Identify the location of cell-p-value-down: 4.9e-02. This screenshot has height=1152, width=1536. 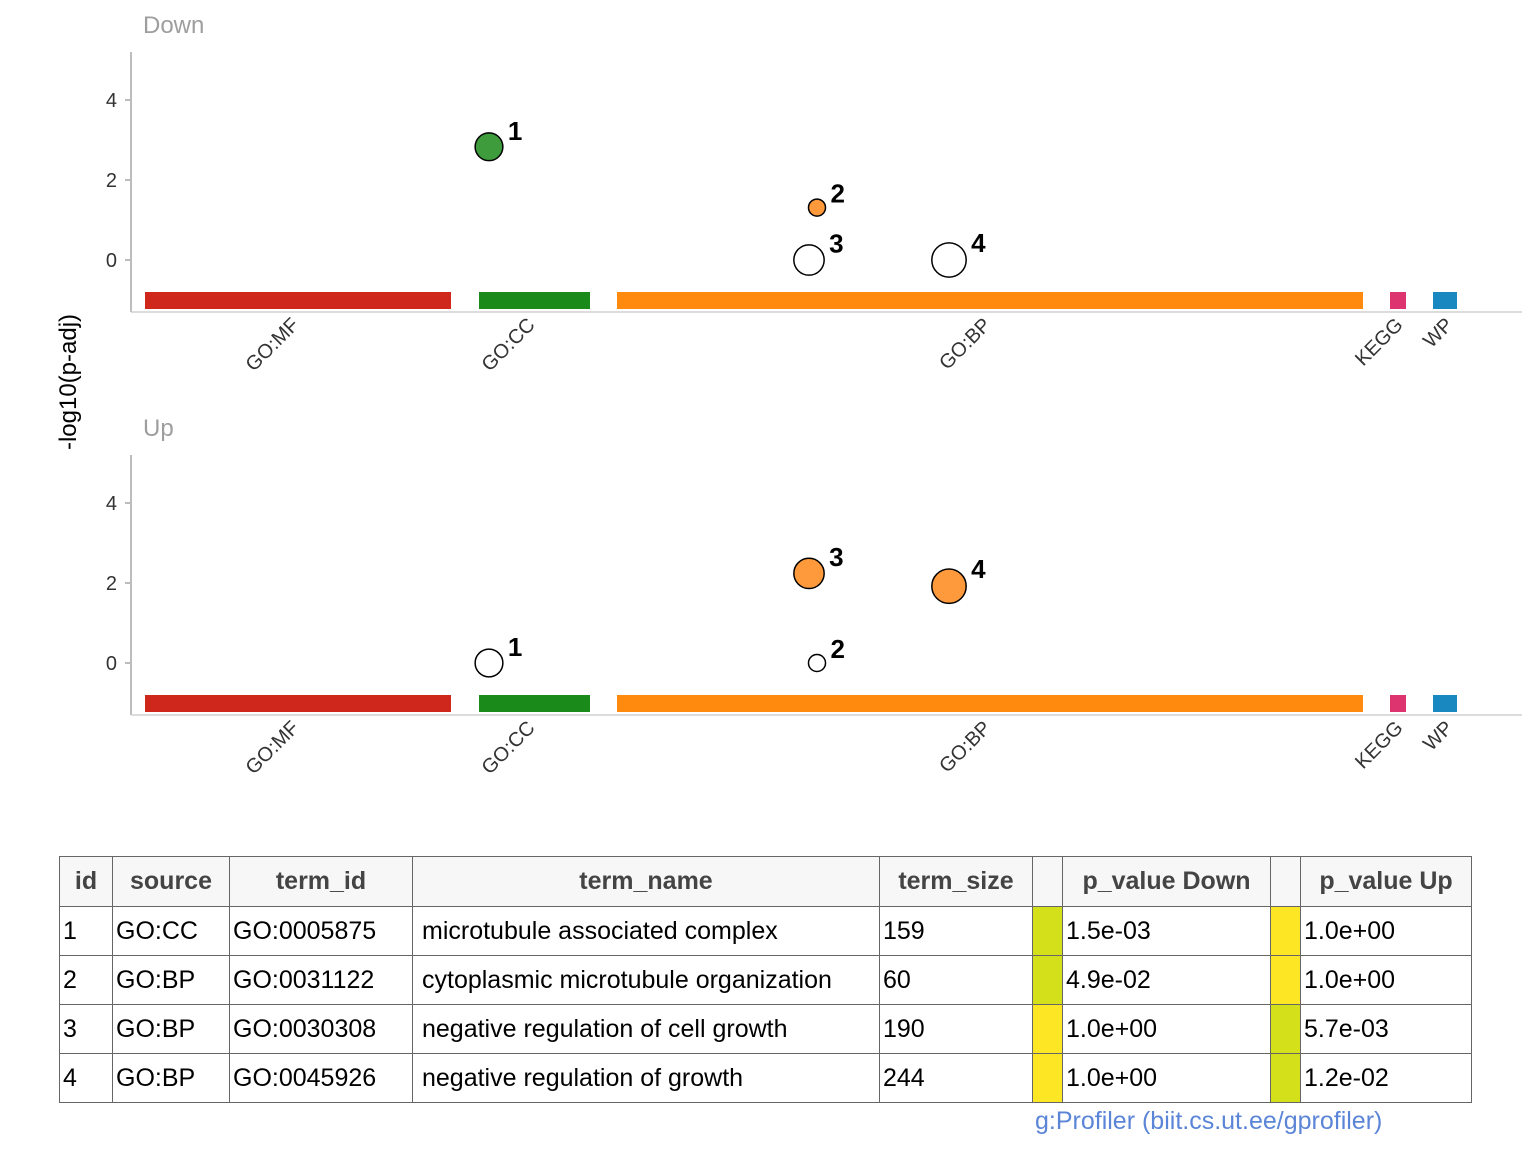
(1166, 980).